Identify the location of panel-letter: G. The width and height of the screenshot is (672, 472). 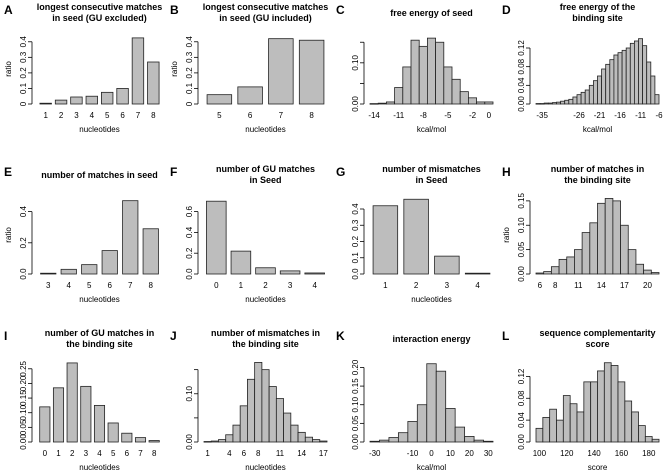
(340, 172).